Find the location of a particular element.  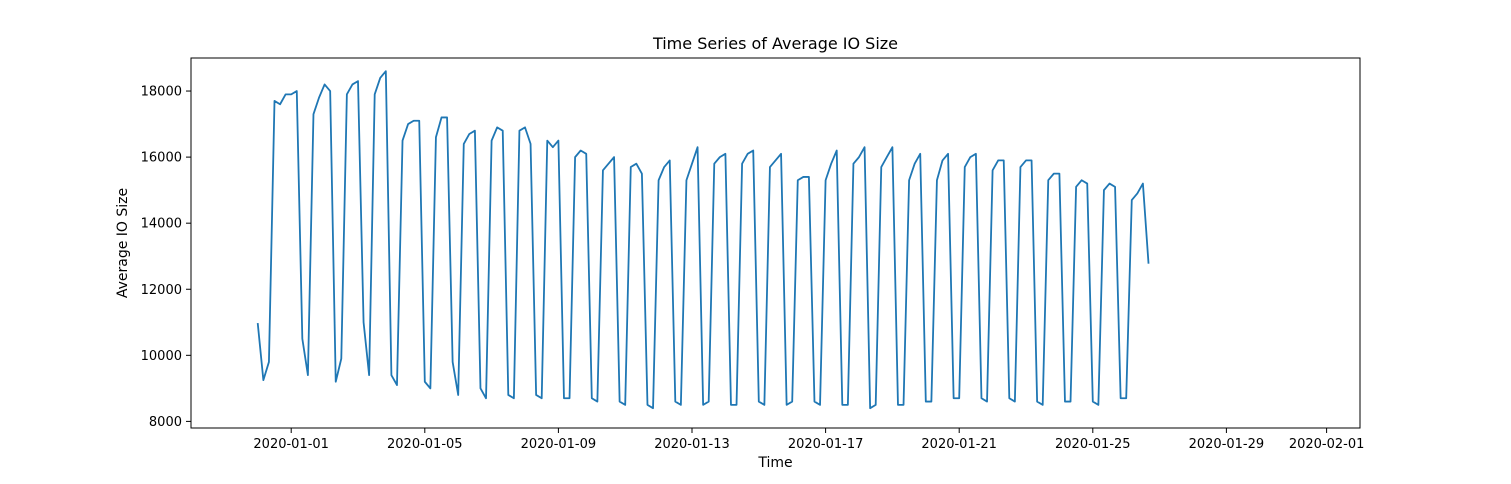

y-tick-label: 10000 is located at coordinates (161, 356).